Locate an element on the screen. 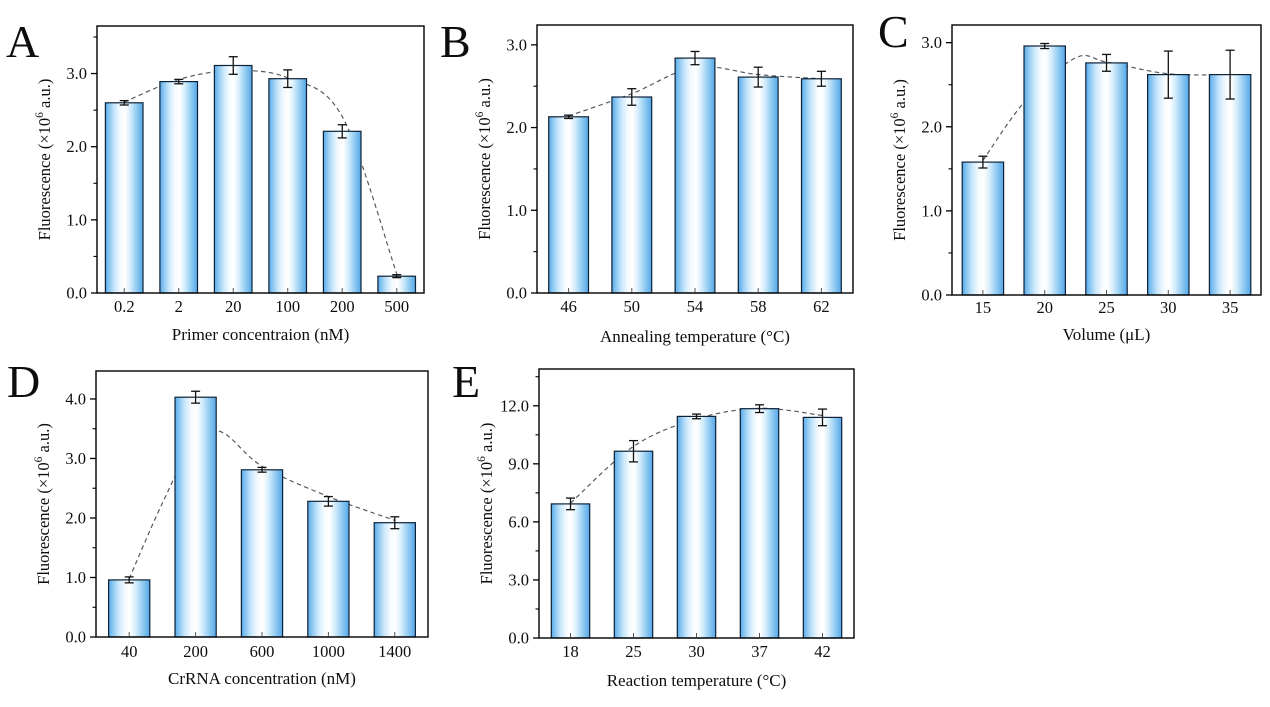 The width and height of the screenshot is (1270, 707). x-tick-label: 1400 is located at coordinates (394, 651).